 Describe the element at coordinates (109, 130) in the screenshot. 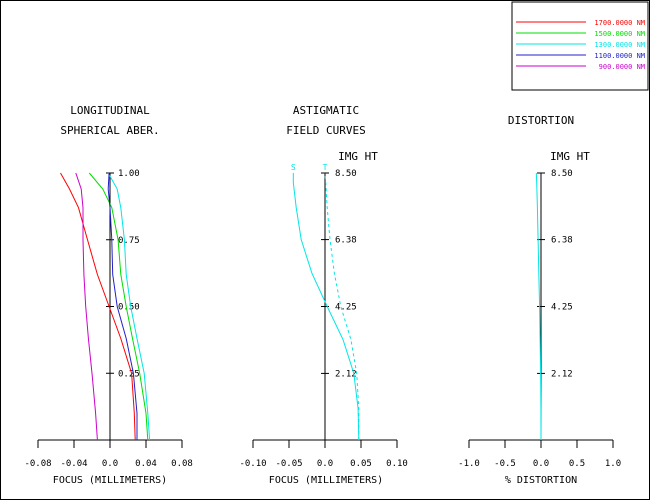

I see `longitudinal-title-line2: SPHERICAL ABER.` at that location.